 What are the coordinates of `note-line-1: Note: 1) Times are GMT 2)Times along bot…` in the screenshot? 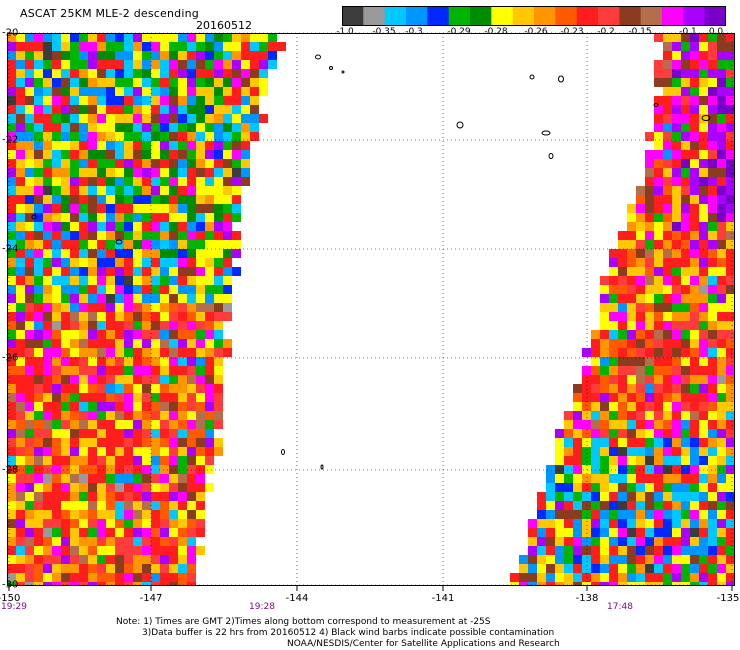 It's located at (303, 622).